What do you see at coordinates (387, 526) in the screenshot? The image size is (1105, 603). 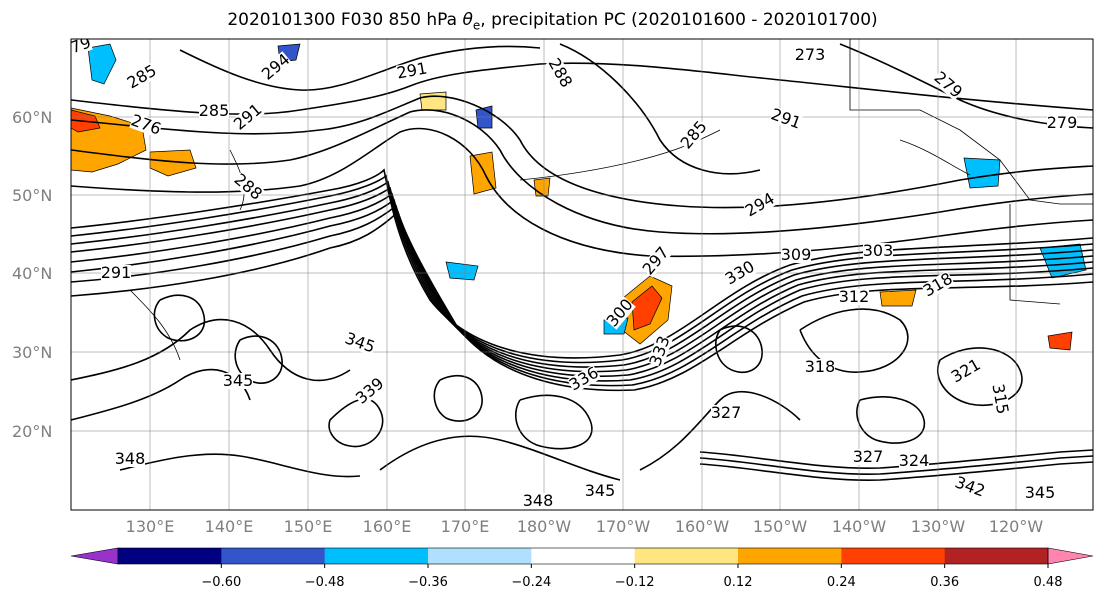 I see `lon-label: 160°E` at bounding box center [387, 526].